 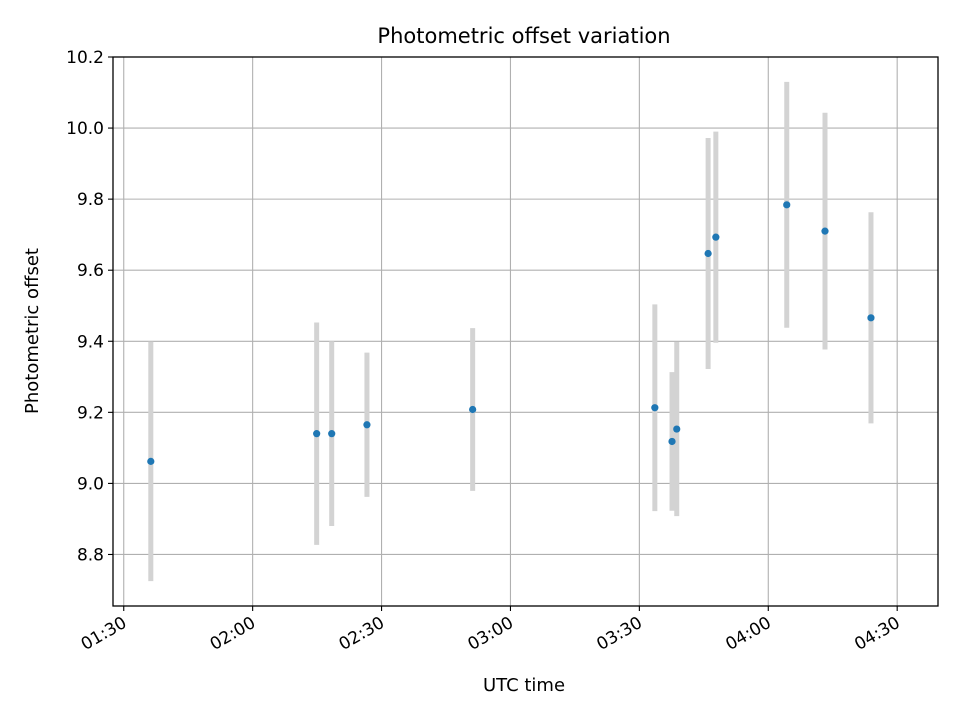 What do you see at coordinates (748, 634) in the screenshot?
I see `x-tick-label: 04:00` at bounding box center [748, 634].